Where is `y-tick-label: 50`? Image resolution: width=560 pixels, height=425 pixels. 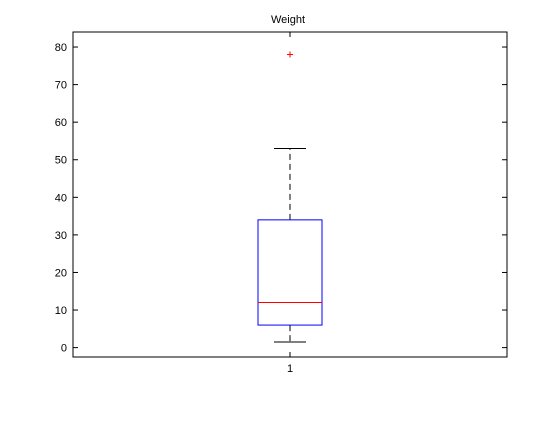 y-tick-label: 50 is located at coordinates (61, 161).